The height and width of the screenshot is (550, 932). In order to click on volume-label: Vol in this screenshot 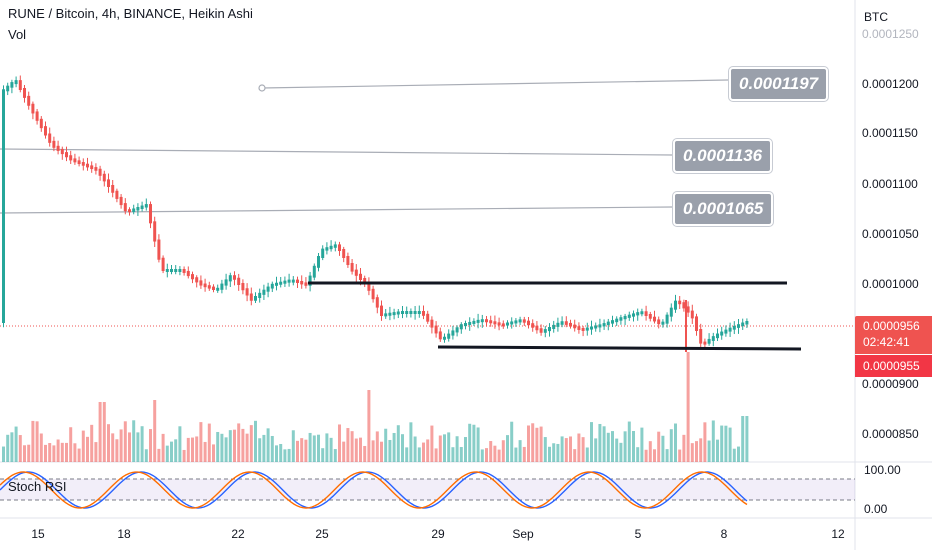, I will do `click(17, 34)`.